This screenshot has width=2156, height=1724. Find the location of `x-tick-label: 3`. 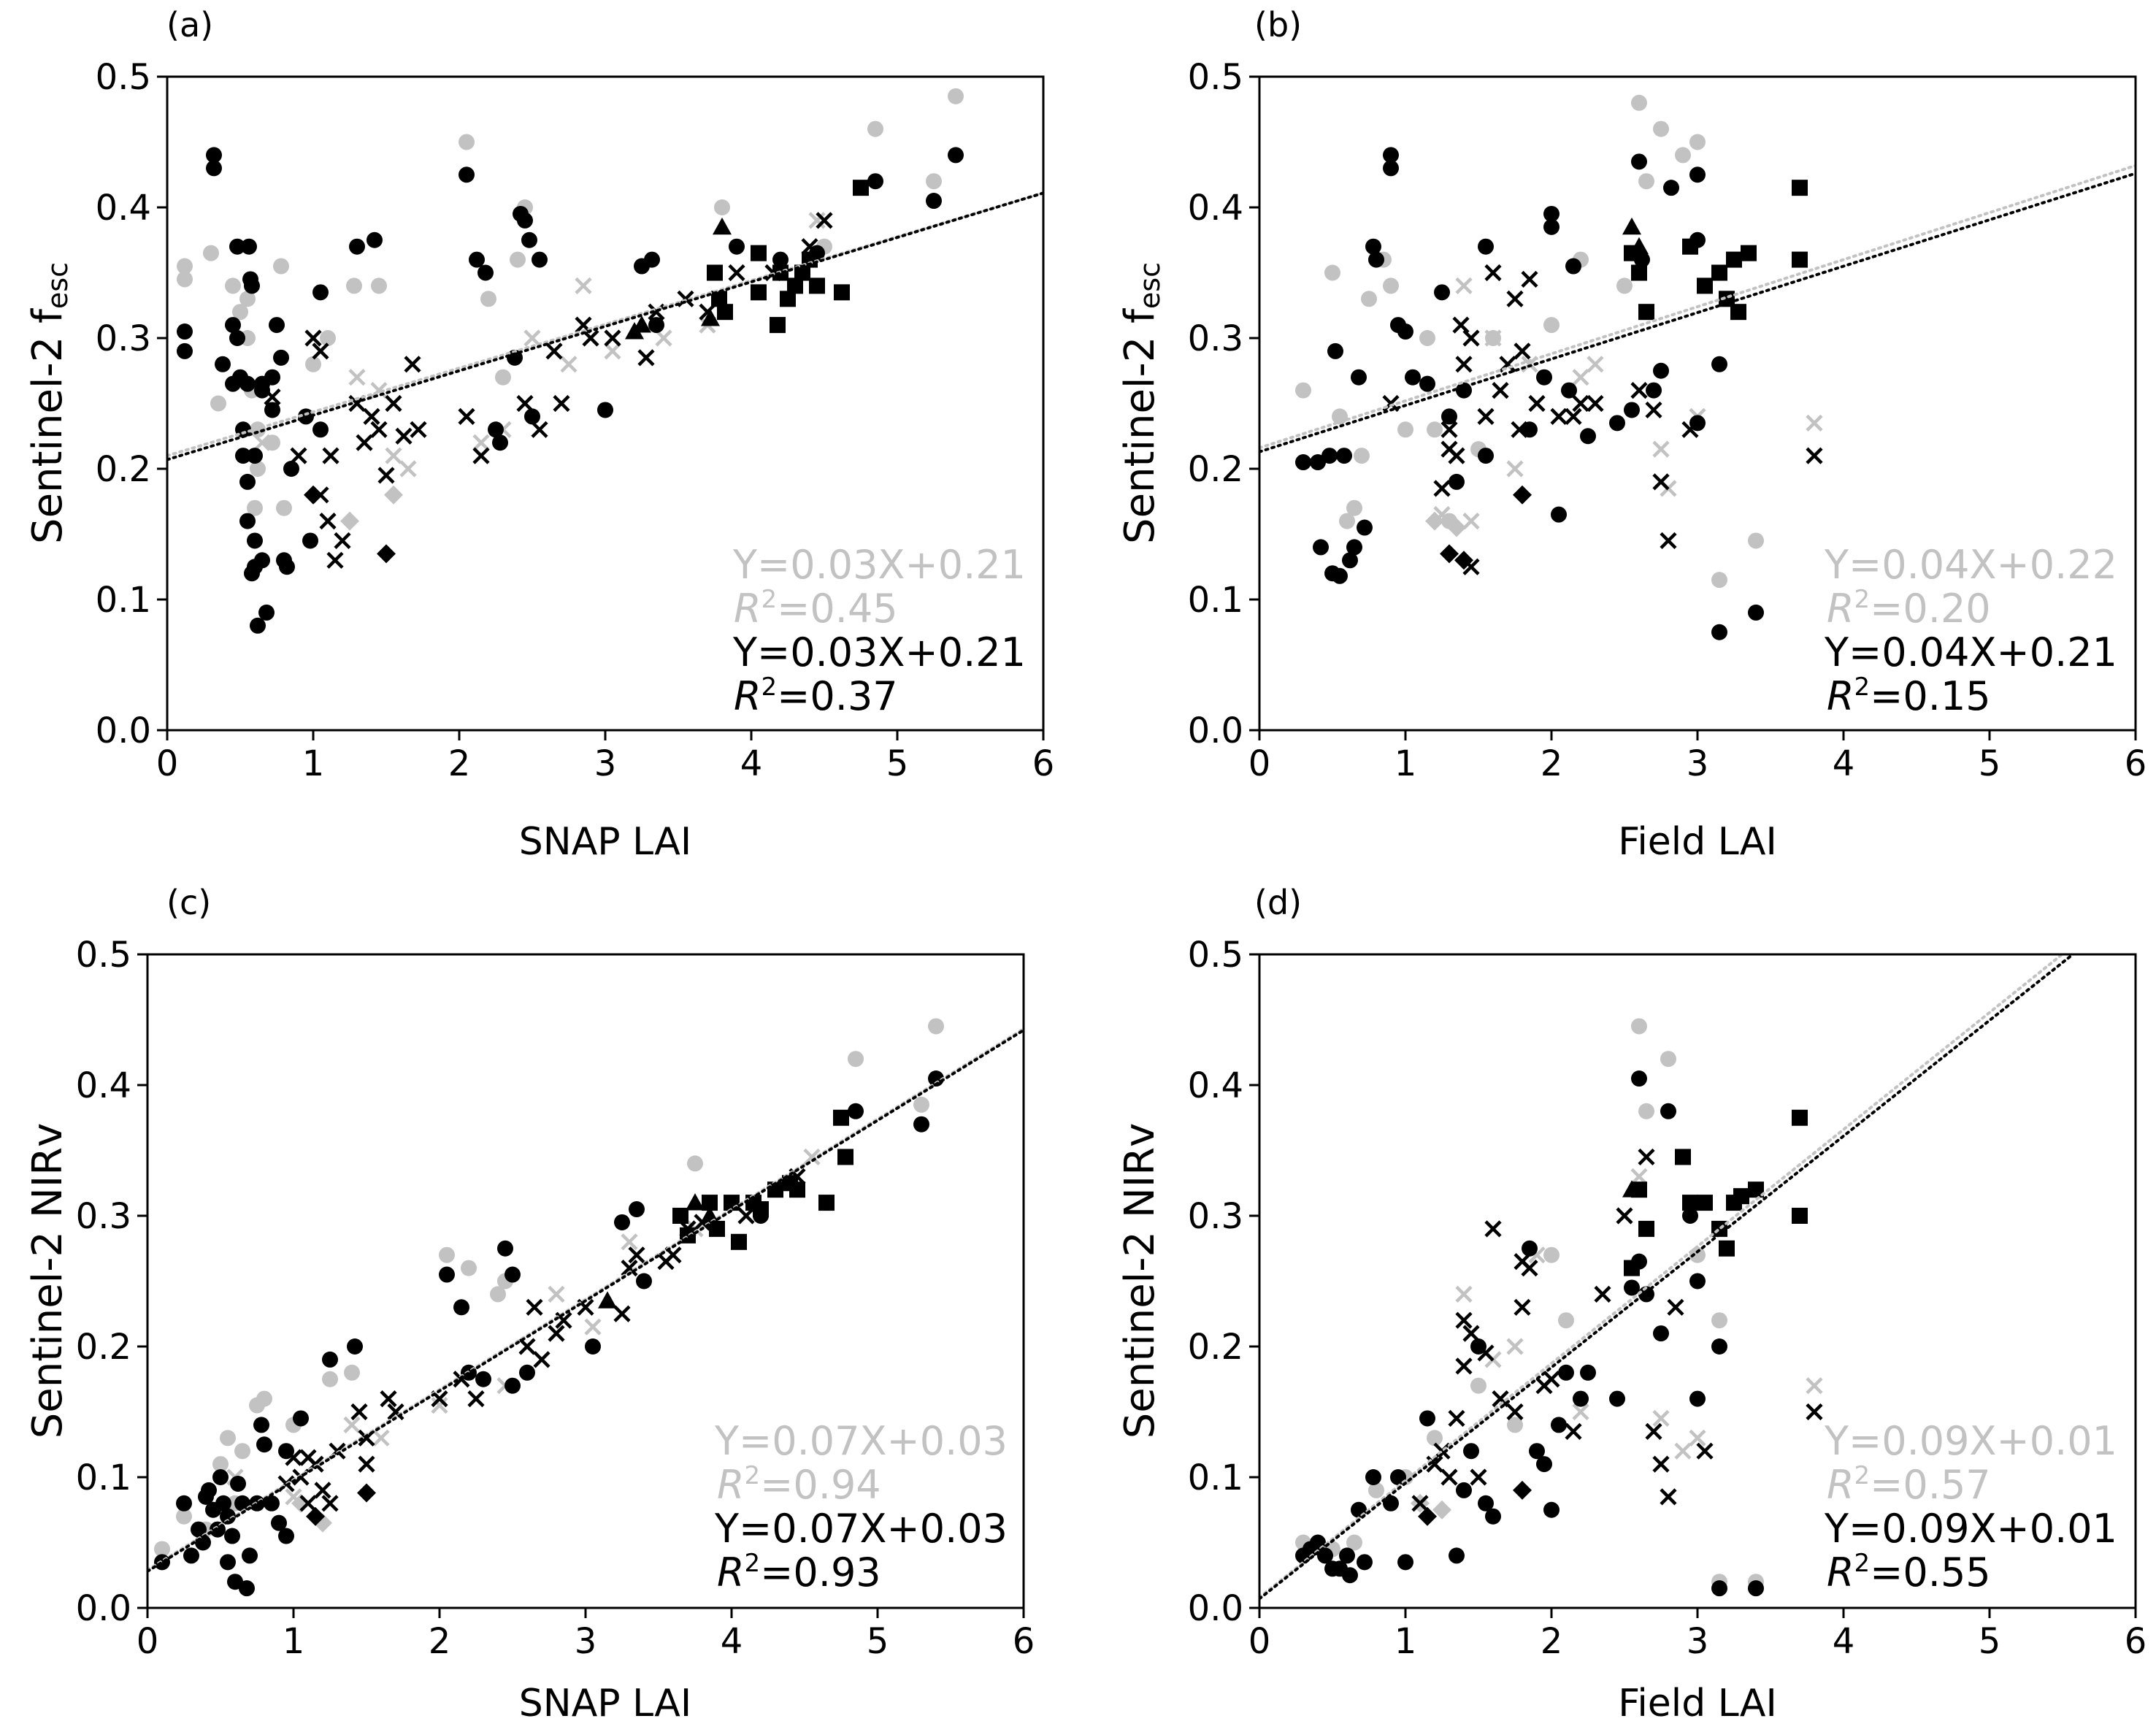

x-tick-label: 3 is located at coordinates (1698, 1641).